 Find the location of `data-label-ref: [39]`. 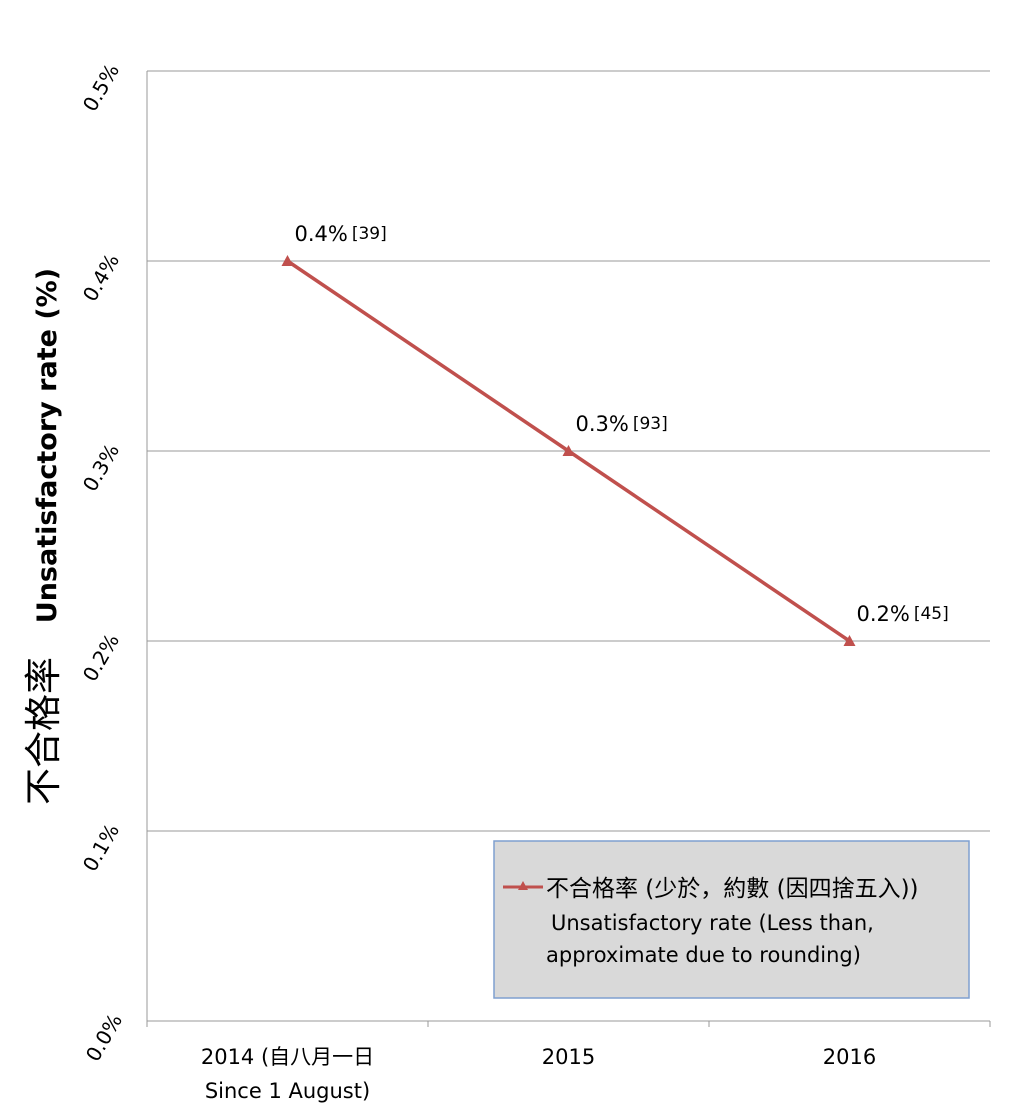

data-label-ref: [39] is located at coordinates (369, 234).